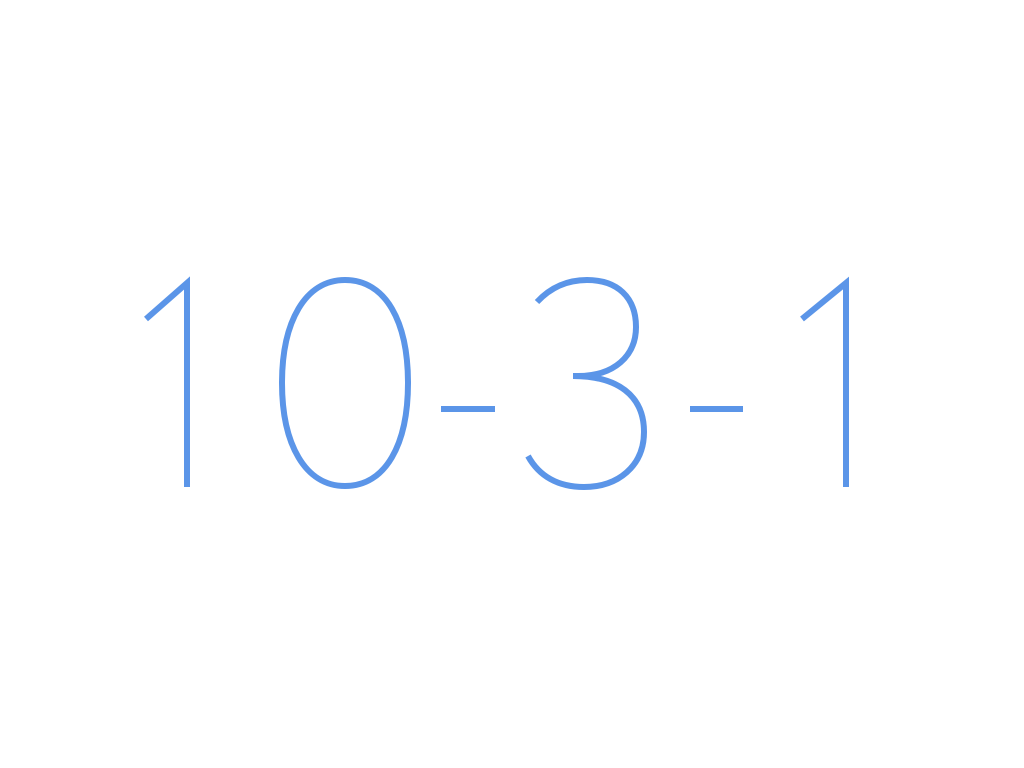 This screenshot has width=1024, height=768. I want to click on glyph-one-second, so click(824, 381).